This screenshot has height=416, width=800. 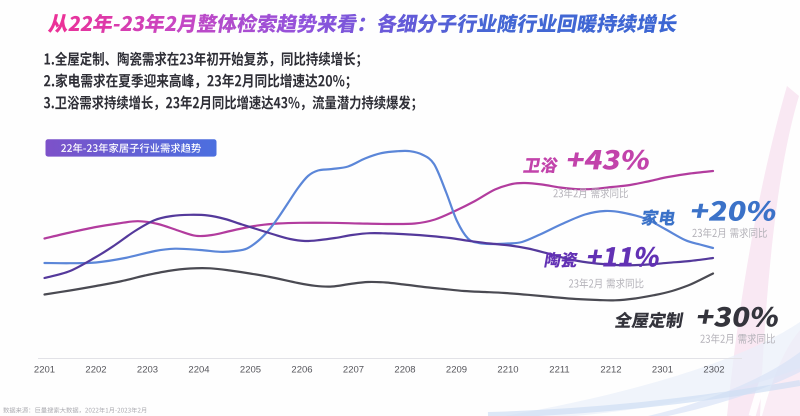 I want to click on svg-text: 2301, so click(x=662, y=370).